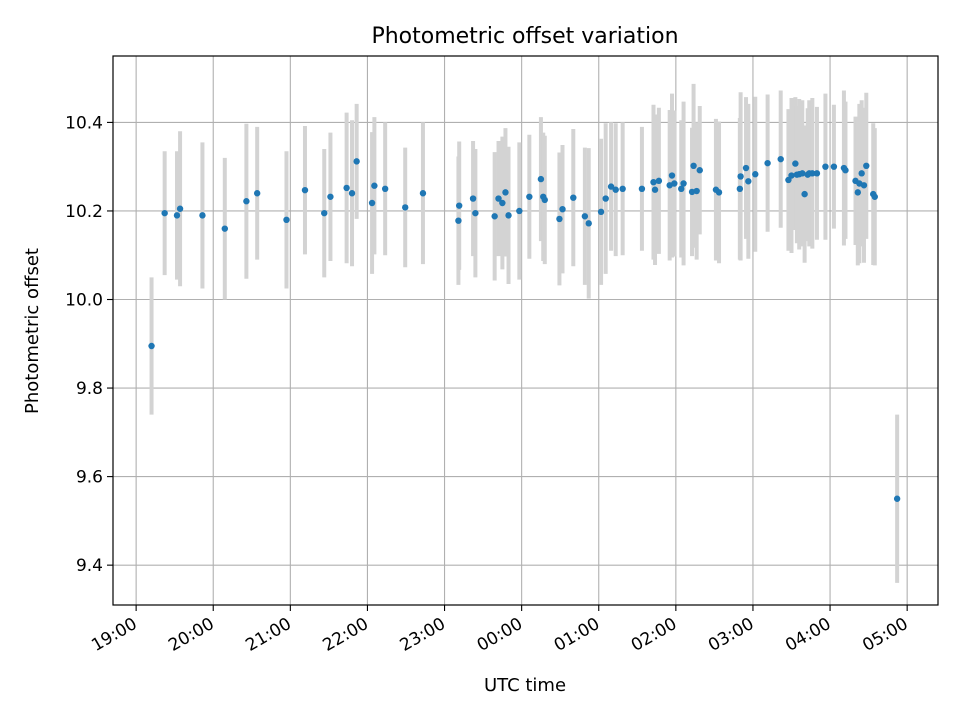 This screenshot has height=720, width=960. I want to click on y-axis-label: Photometric offset, so click(32, 331).